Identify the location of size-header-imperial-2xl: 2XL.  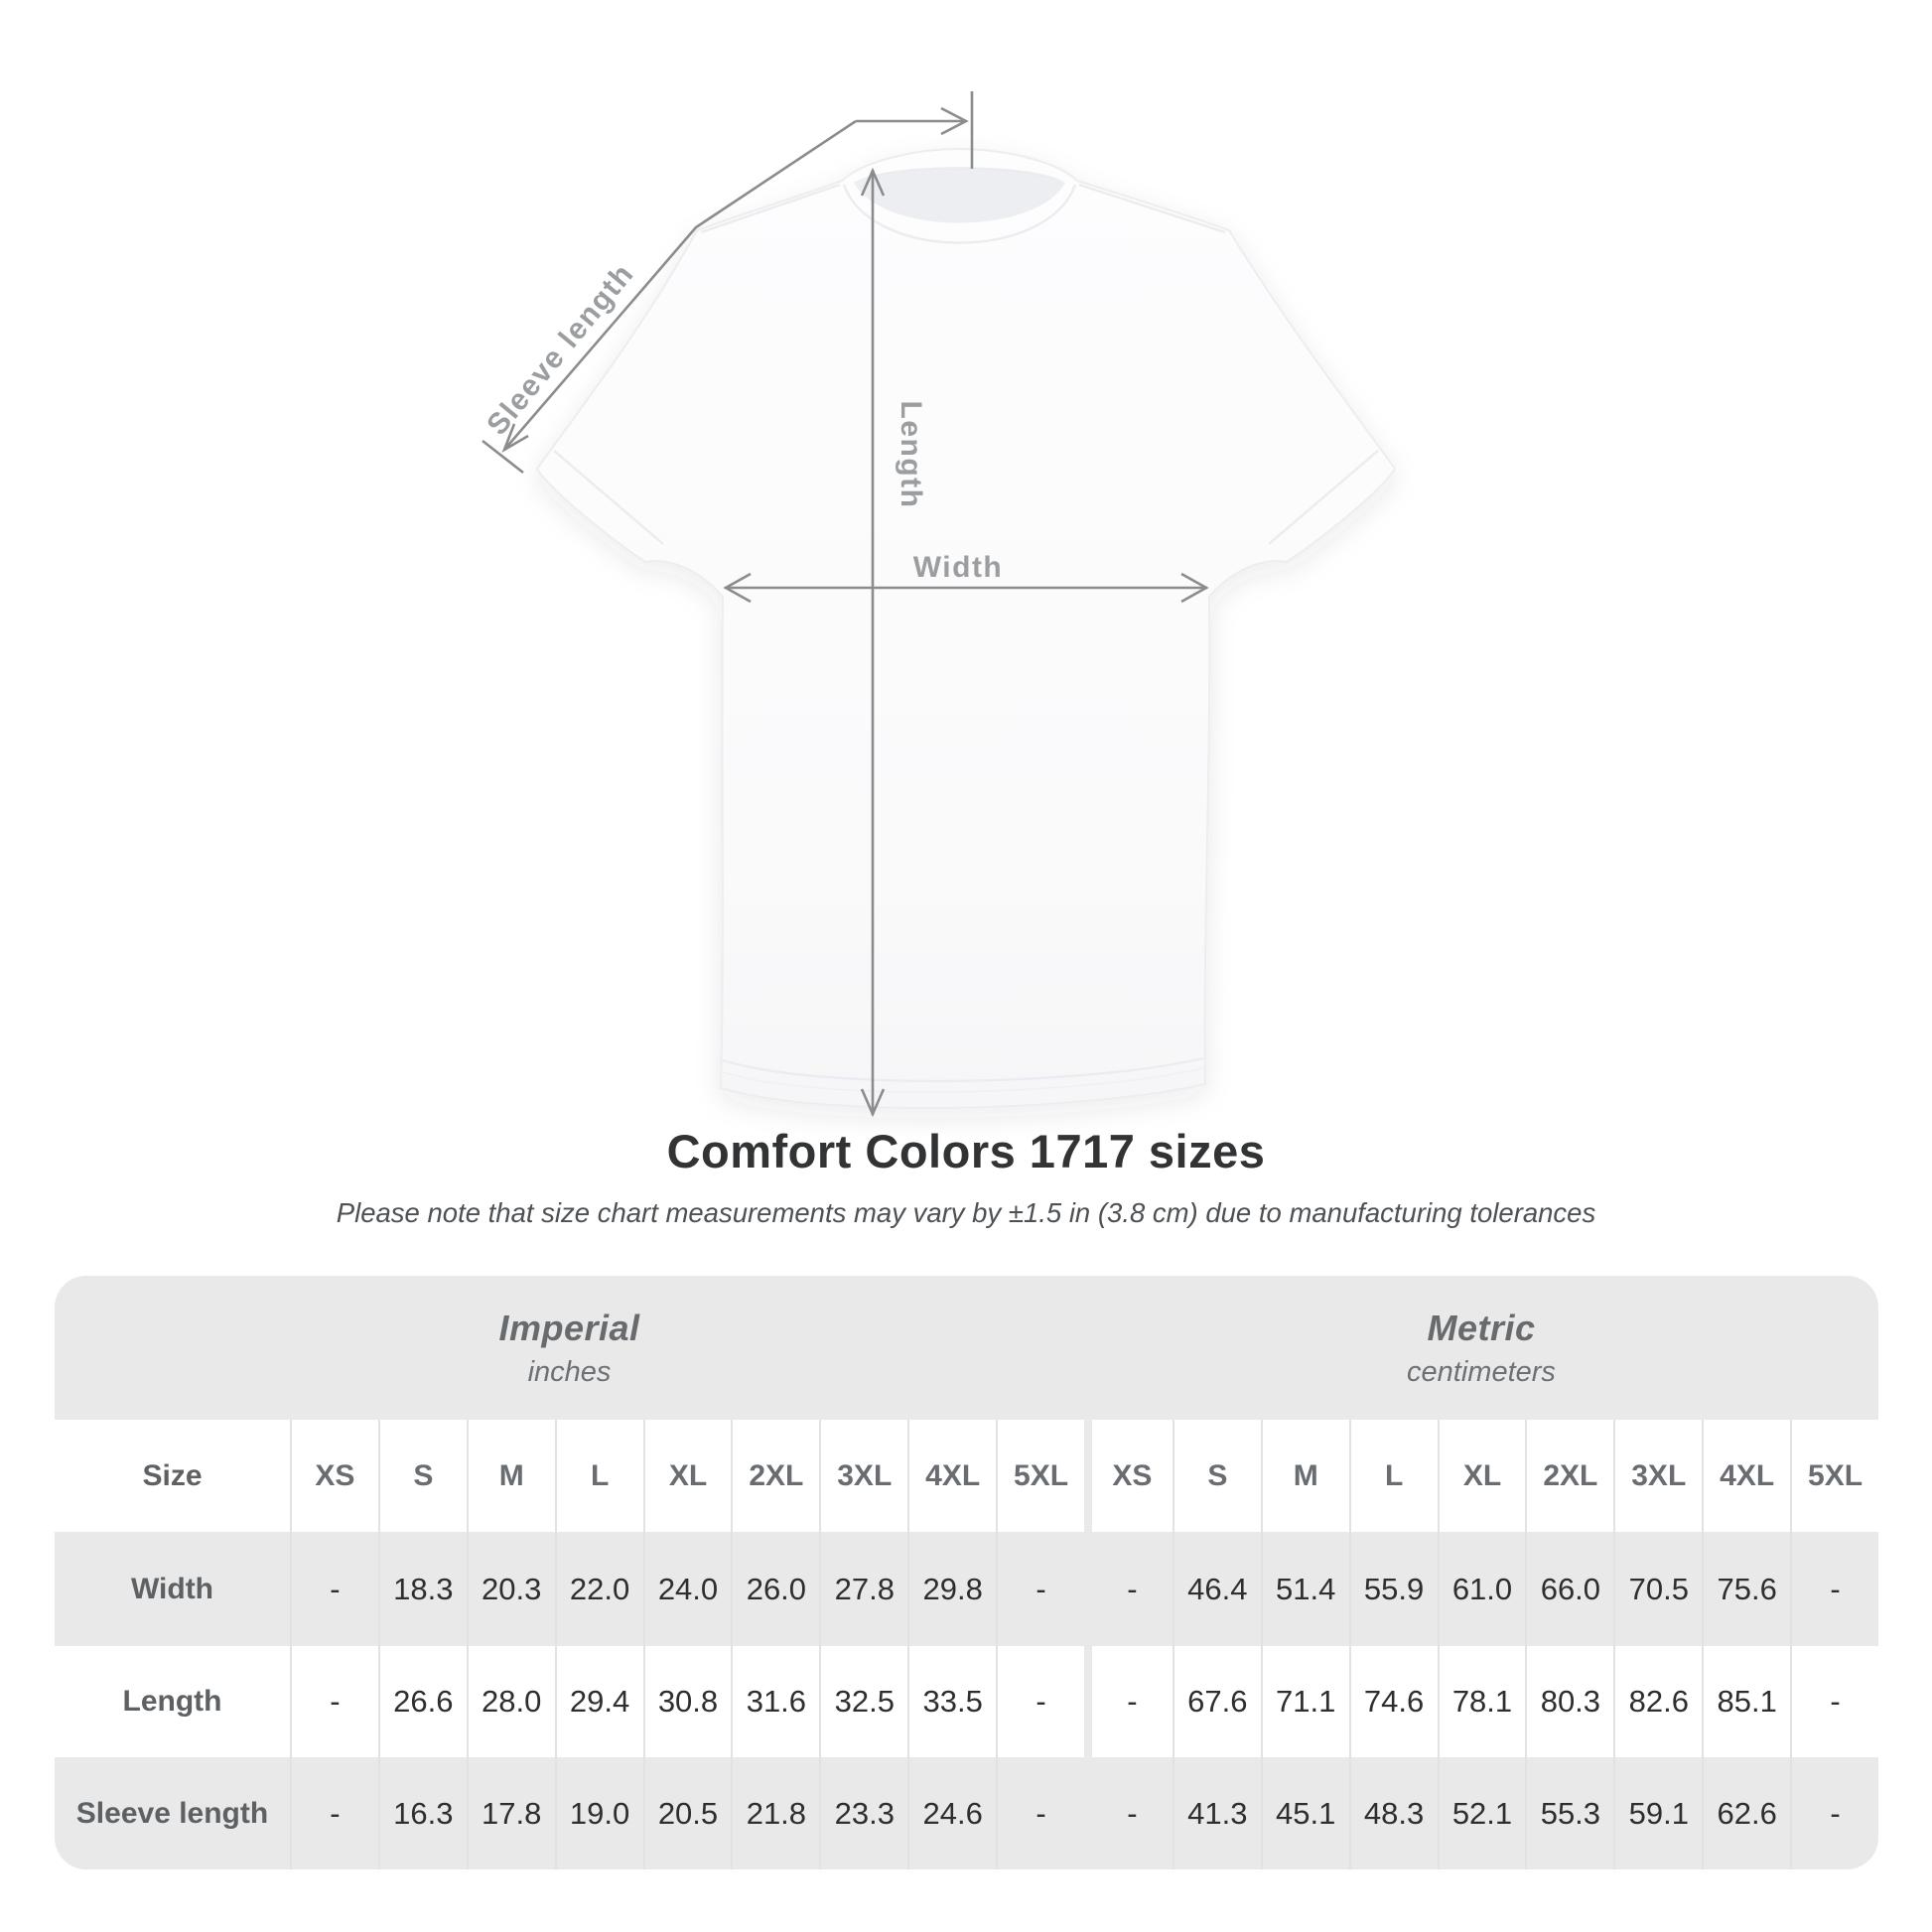
(775, 1476).